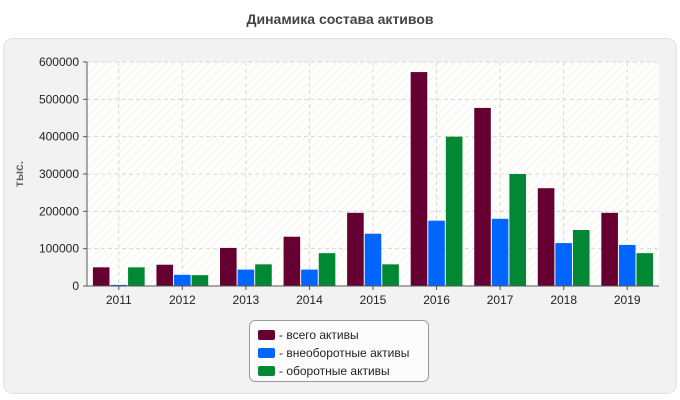 The height and width of the screenshot is (400, 680). Describe the element at coordinates (609, 249) in the screenshot. I see `bar-0-2019` at that location.